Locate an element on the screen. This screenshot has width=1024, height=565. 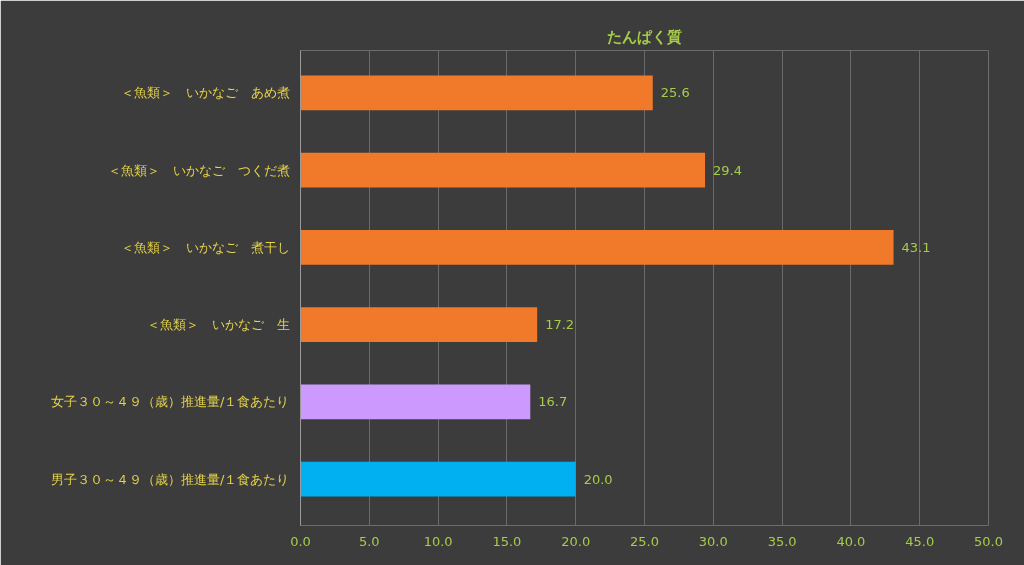
x-tick-label: 5.0 is located at coordinates (369, 541).